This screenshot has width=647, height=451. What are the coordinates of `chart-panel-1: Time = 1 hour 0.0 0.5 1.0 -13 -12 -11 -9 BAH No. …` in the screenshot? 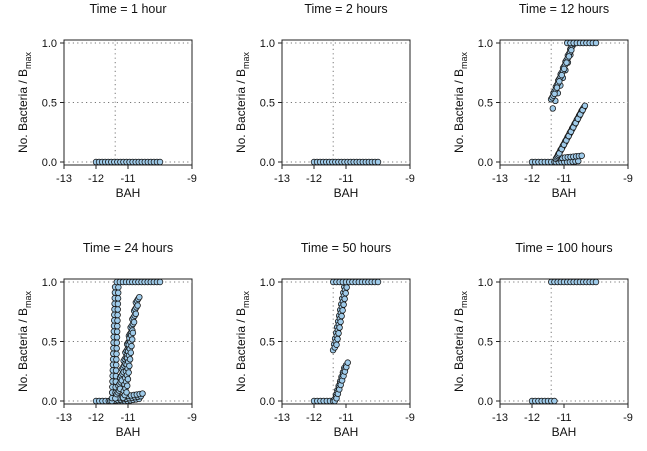 It's located at (106, 101).